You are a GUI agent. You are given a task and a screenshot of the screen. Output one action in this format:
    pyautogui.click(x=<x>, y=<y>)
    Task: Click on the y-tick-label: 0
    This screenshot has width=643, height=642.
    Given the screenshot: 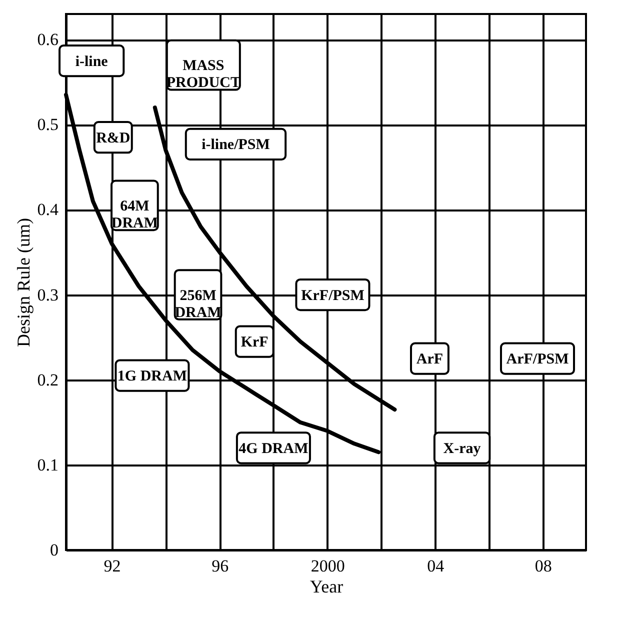 What is the action you would take?
    pyautogui.click(x=54, y=550)
    